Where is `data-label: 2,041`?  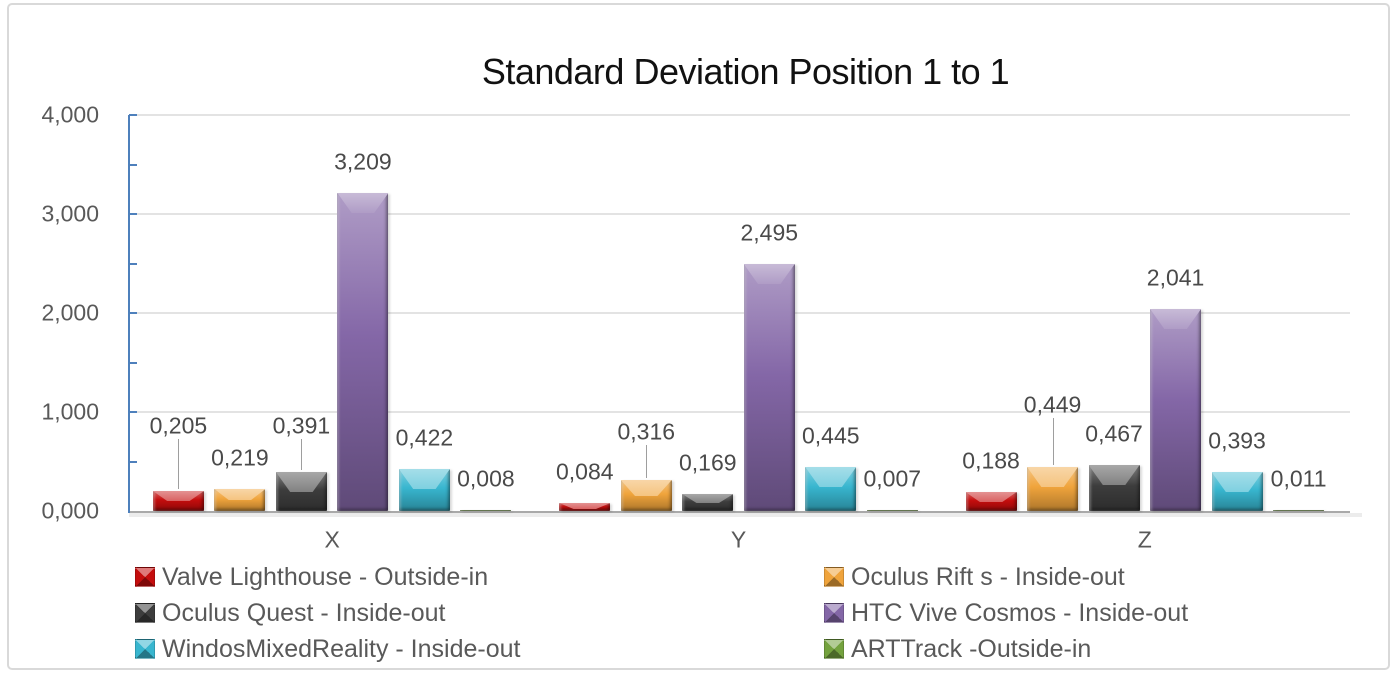 data-label: 2,041 is located at coordinates (1175, 277).